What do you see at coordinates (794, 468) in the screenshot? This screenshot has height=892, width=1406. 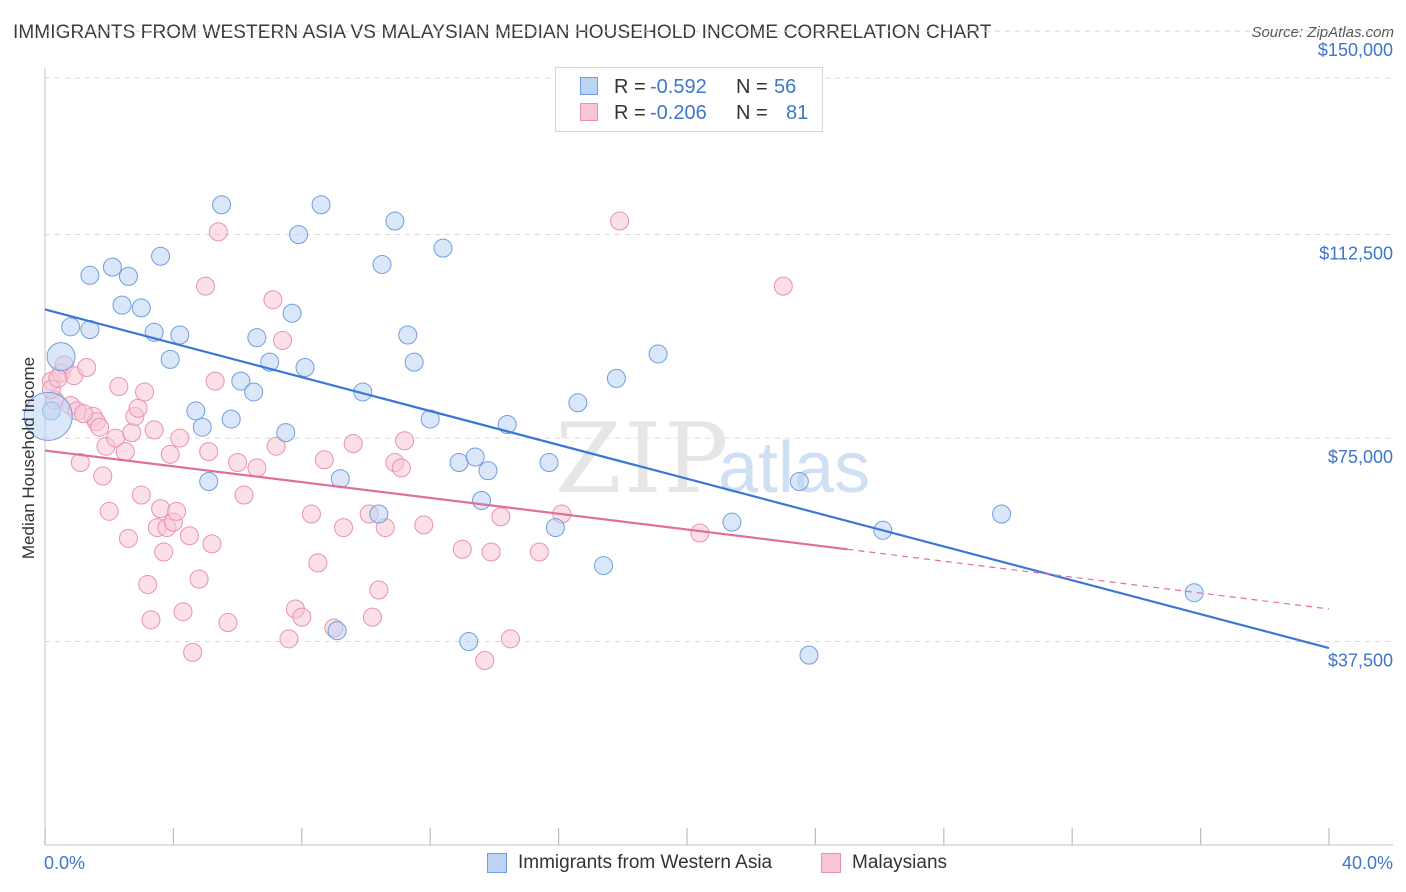 I see `watermark-atlas: atlas` at bounding box center [794, 468].